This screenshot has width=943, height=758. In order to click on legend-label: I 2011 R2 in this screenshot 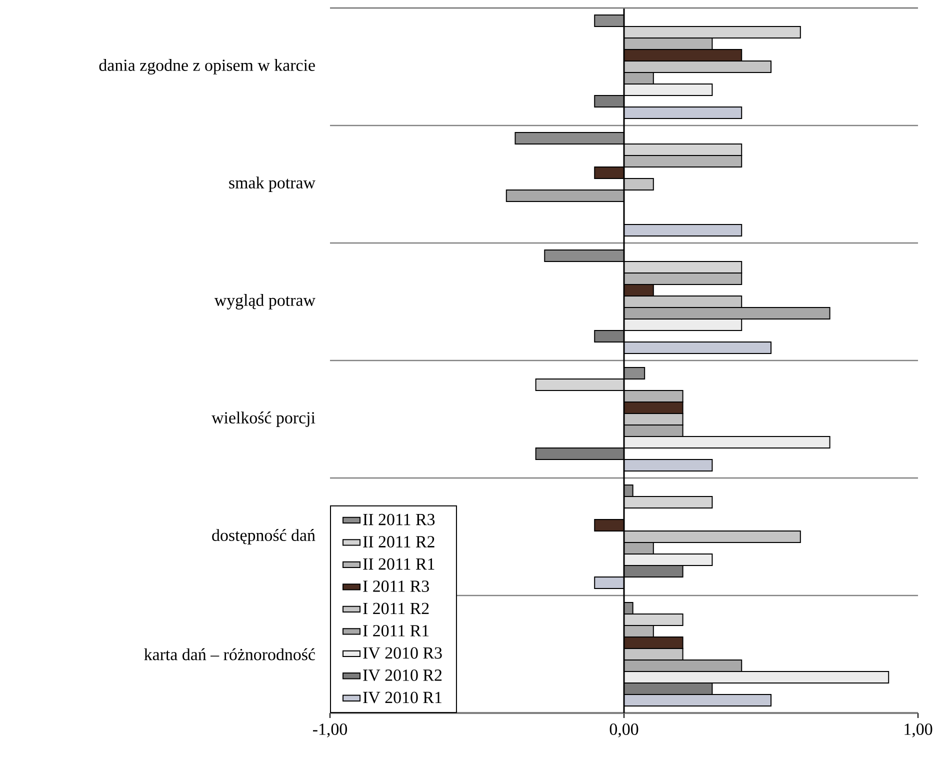, I will do `click(396, 608)`.